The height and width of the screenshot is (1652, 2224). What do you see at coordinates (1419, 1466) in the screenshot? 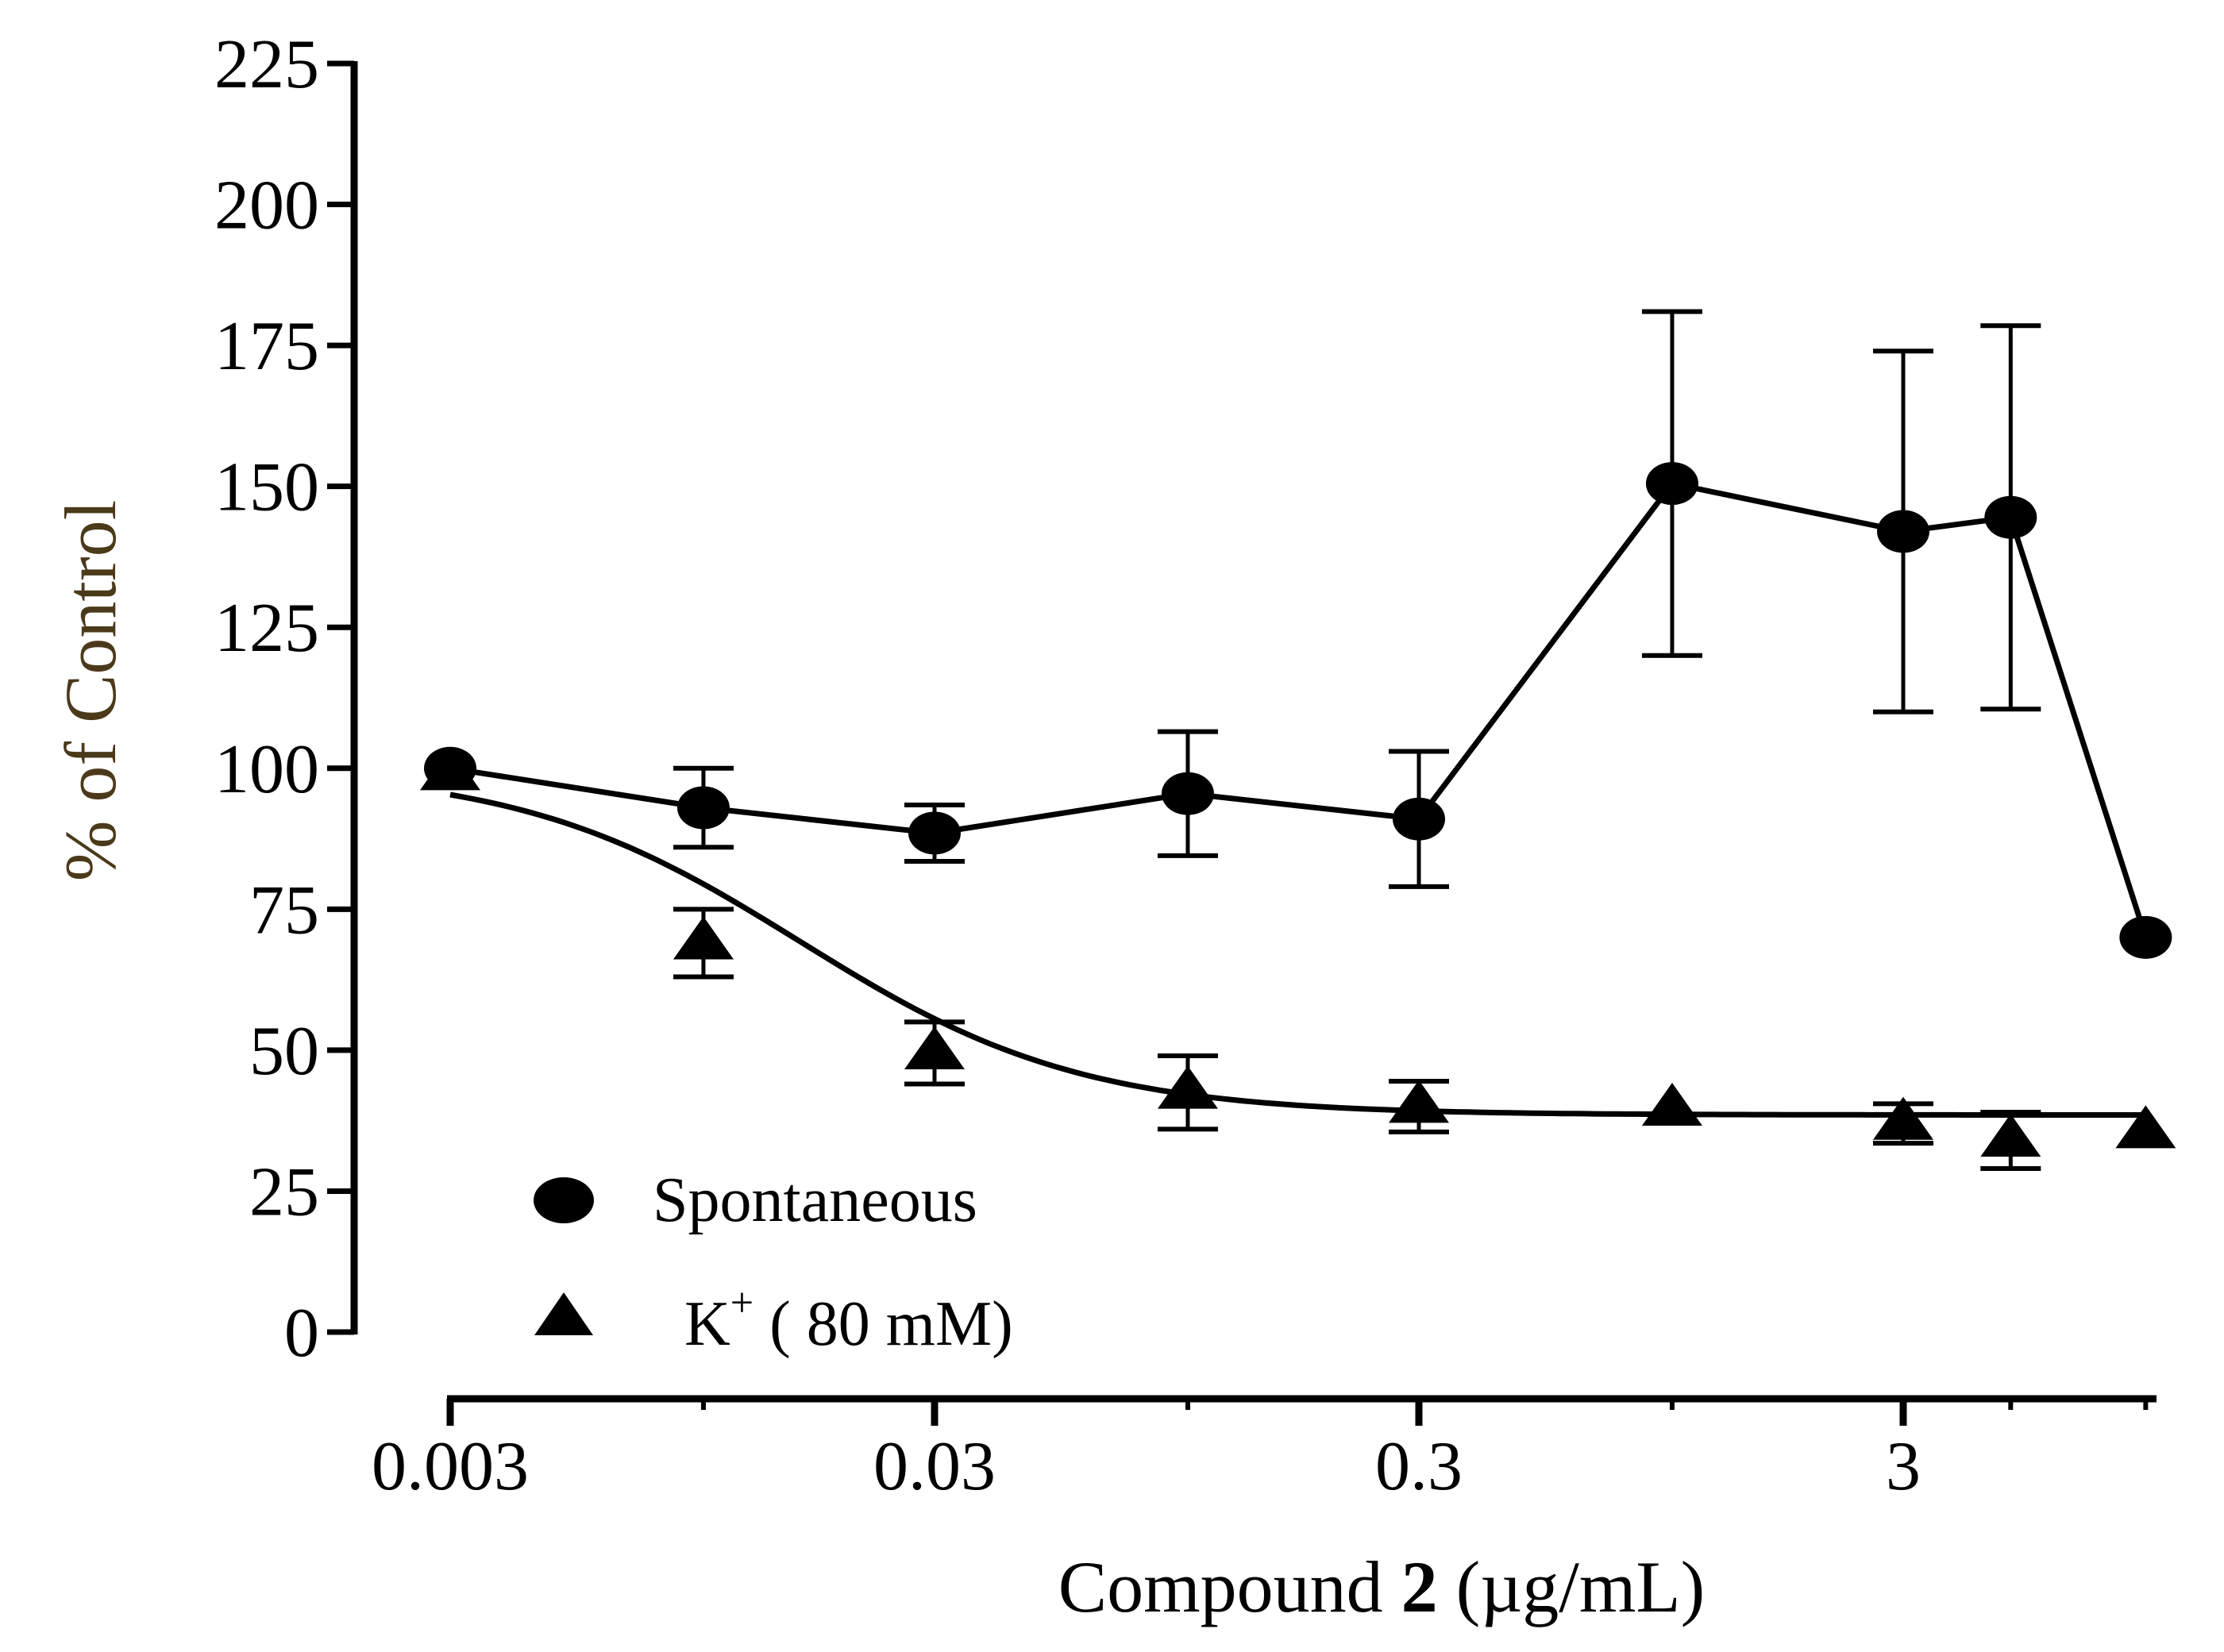
I see `x-tick-label: 0.3` at bounding box center [1419, 1466].